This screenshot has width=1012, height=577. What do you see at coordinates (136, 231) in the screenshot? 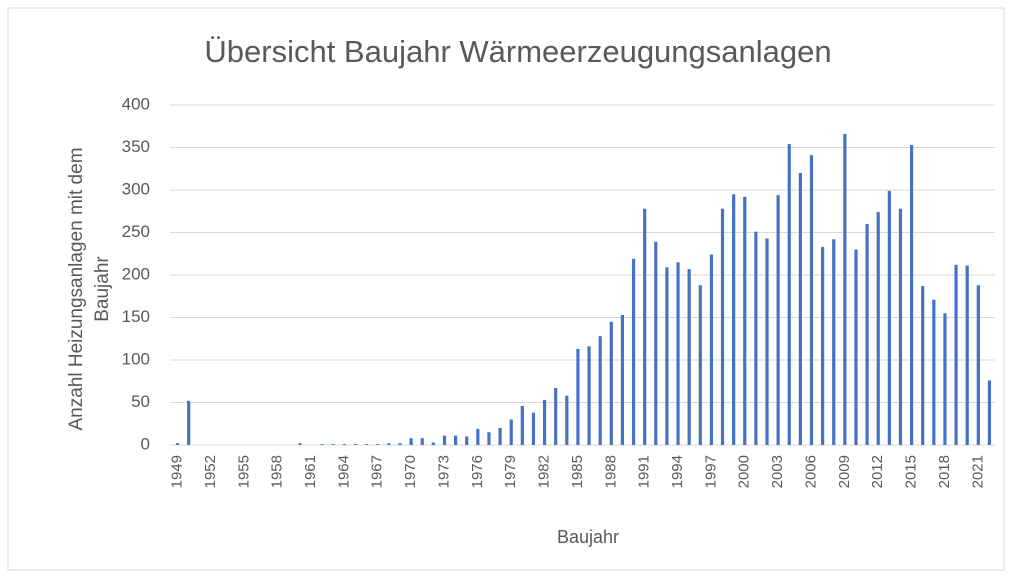
I see `y-tick-label: 250` at bounding box center [136, 231].